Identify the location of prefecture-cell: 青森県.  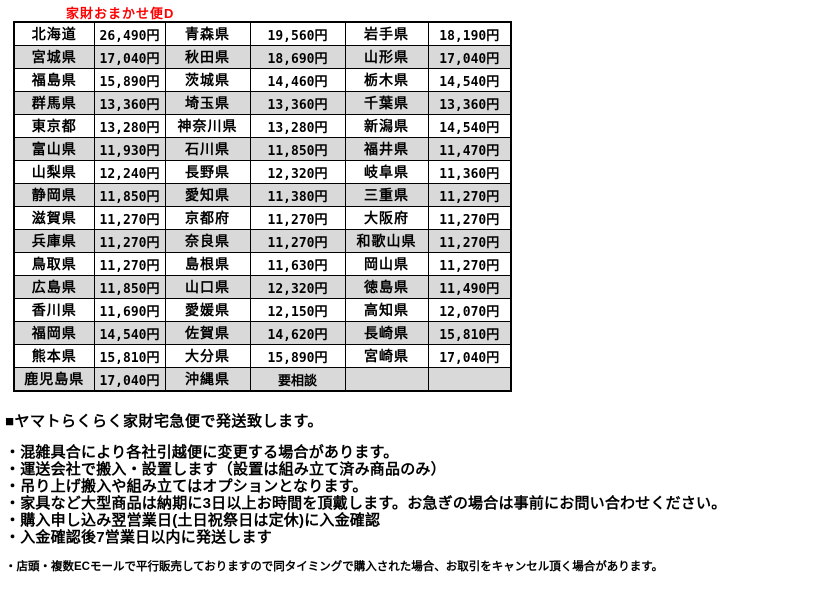
(207, 33).